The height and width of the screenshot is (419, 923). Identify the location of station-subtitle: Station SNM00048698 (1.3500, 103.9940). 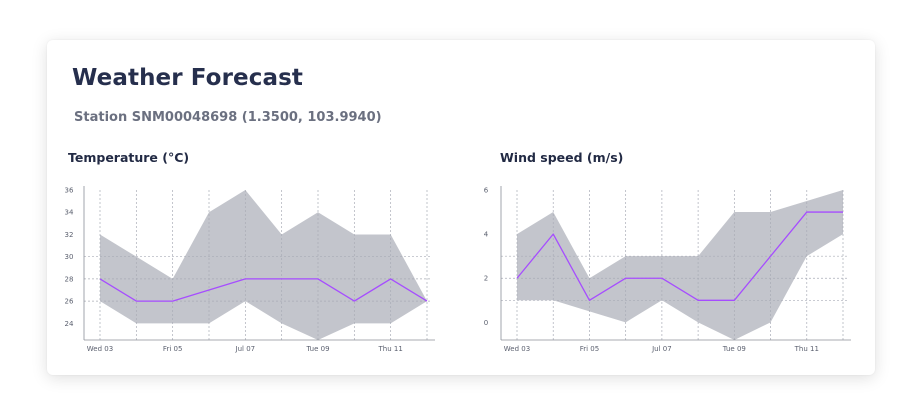
(228, 117).